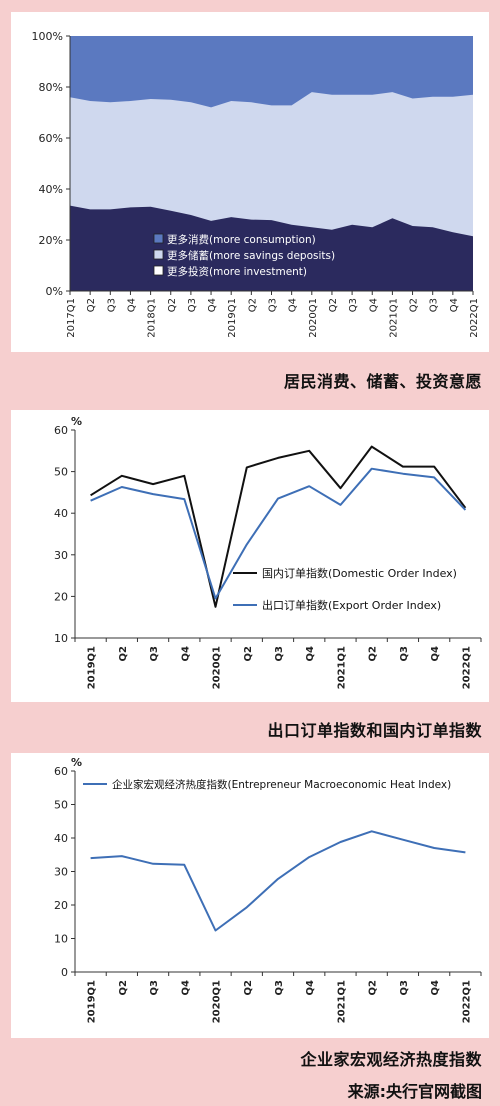 The width and height of the screenshot is (500, 1106). Describe the element at coordinates (64, 972) in the screenshot. I see `y-tick-label: 0` at that location.